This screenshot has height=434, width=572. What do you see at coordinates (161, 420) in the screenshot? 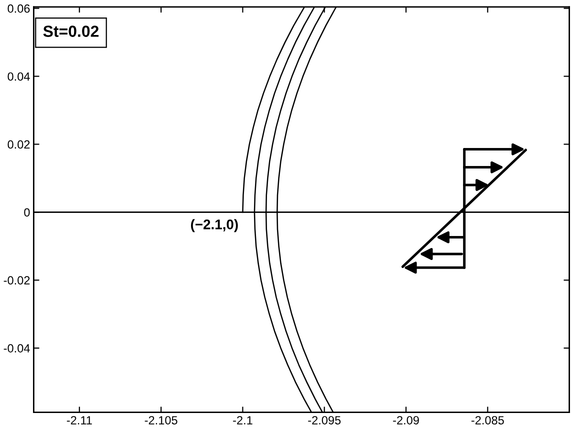
I see `x-tick-label: -2.105` at bounding box center [161, 420].